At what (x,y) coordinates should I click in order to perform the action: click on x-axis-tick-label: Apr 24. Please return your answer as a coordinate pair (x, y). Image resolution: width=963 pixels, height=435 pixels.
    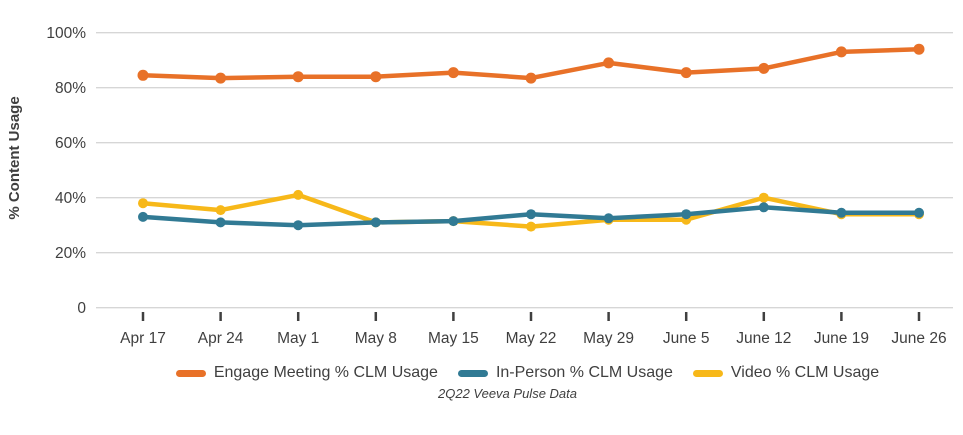
    Looking at the image, I should click on (221, 338).